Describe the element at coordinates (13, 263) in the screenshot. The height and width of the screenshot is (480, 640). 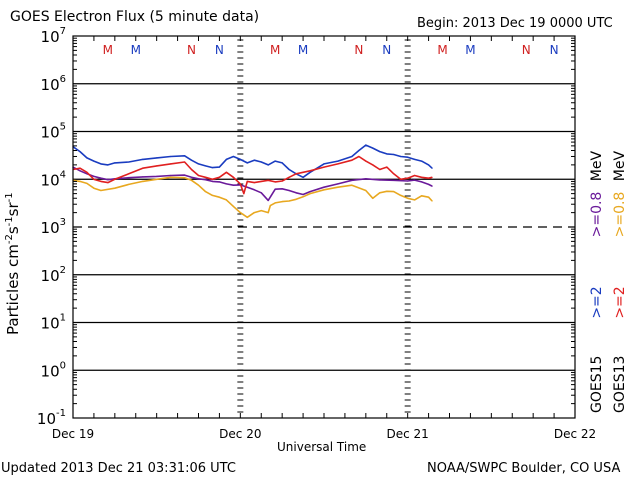
I see `y-axis-label: Particles cm-2s-1sr-1` at that location.